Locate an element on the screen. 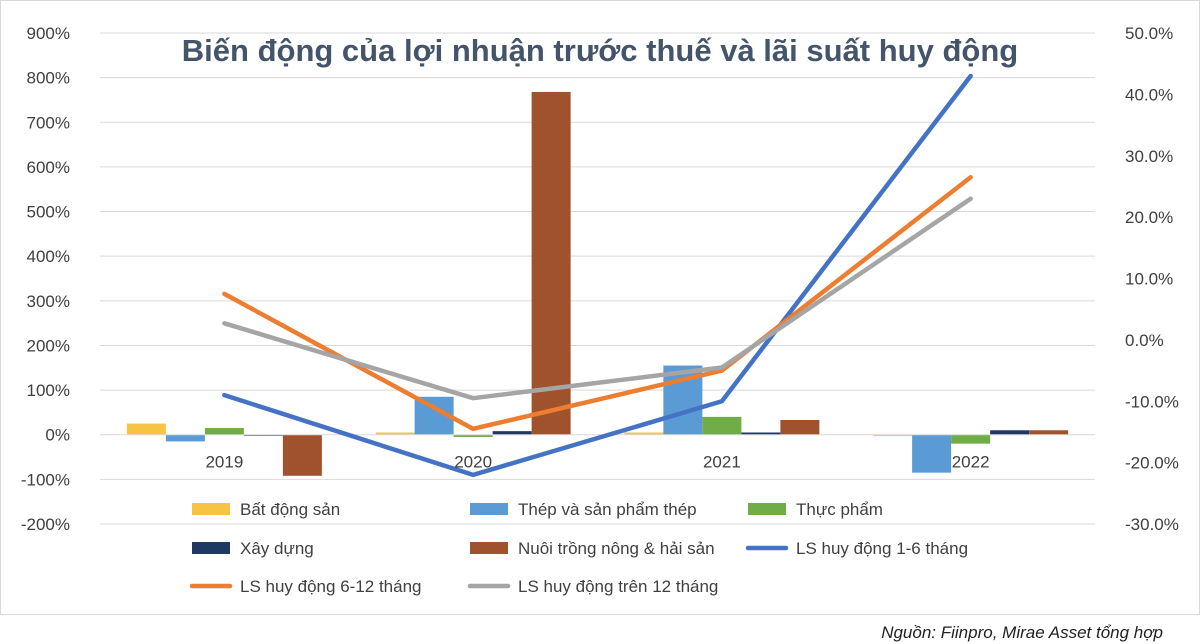 The height and width of the screenshot is (644, 1200). legend-label: LS huy động 6-12 tháng is located at coordinates (330, 586).